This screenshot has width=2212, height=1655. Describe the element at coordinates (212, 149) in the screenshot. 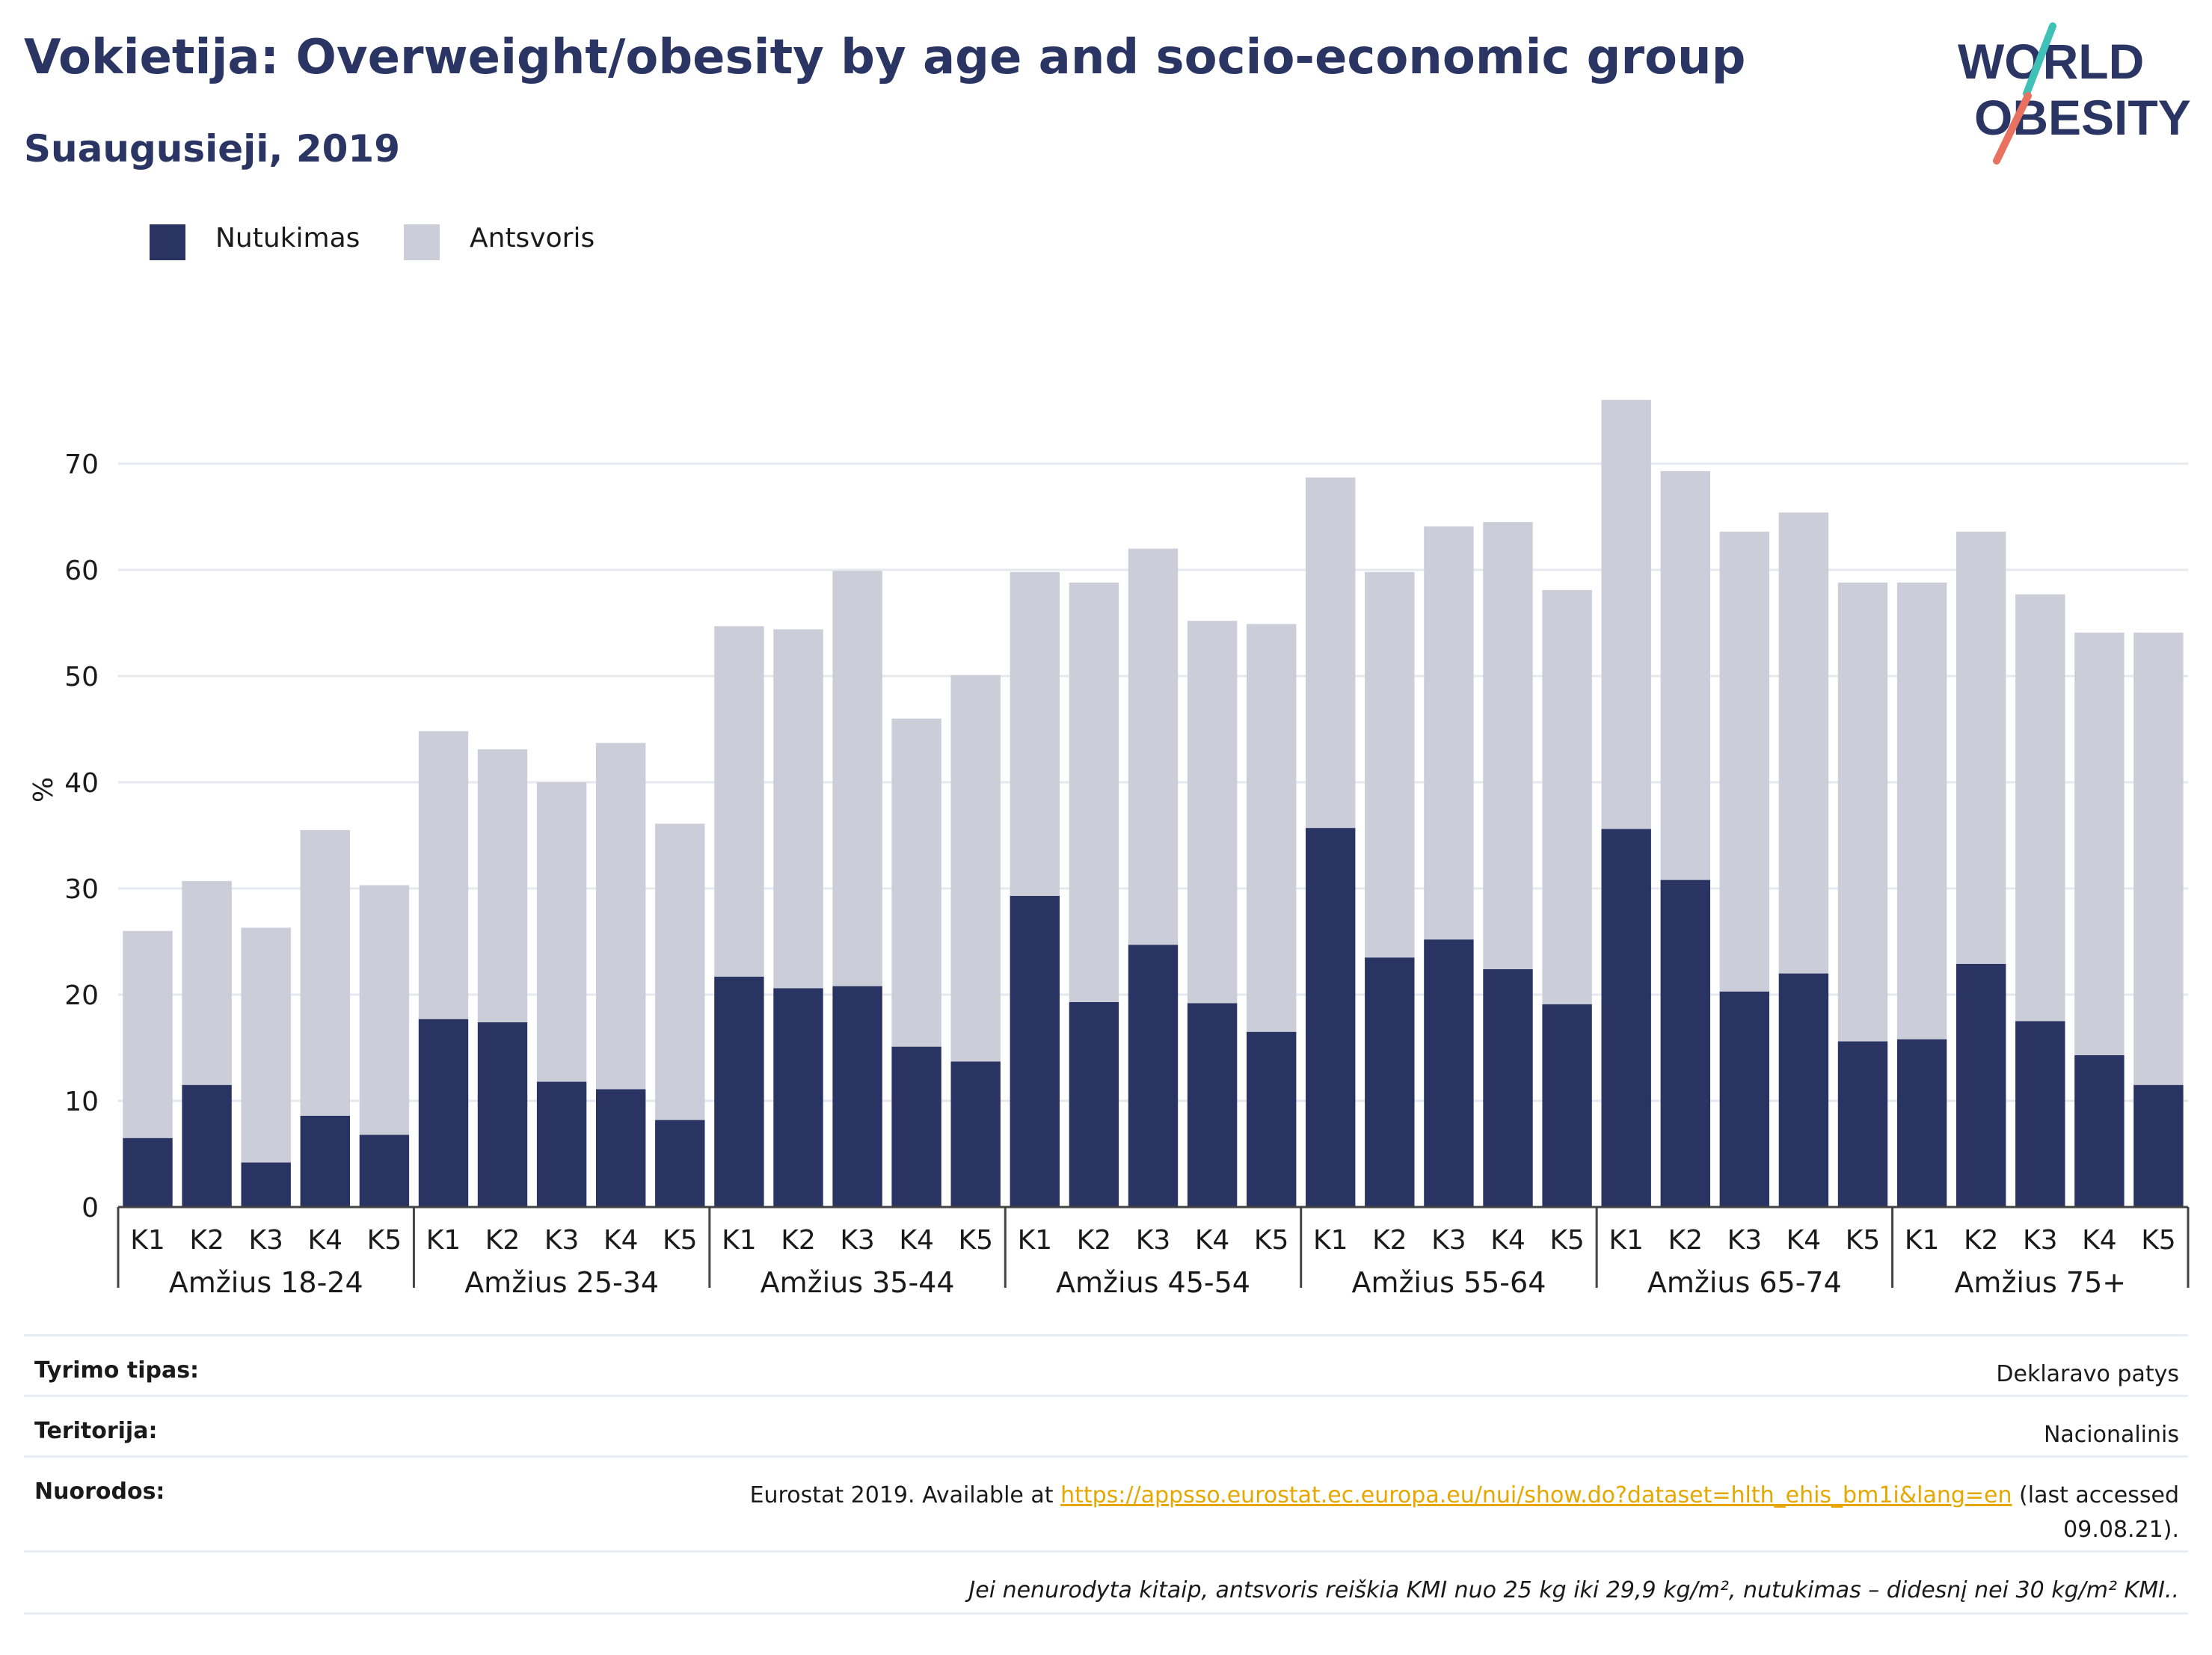

I see `chart-subtitle: Suaugusieji, 2019` at that location.